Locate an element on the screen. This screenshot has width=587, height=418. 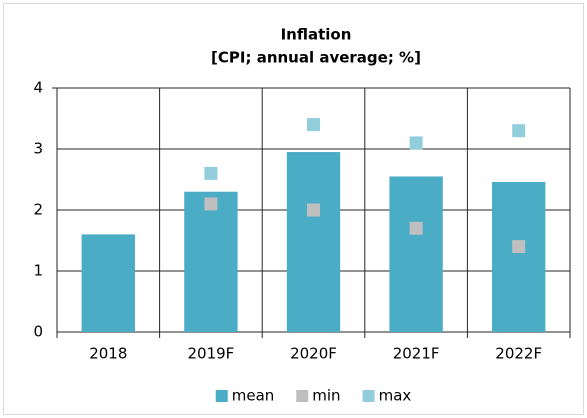
x-tick-label: 2022F is located at coordinates (518, 354).